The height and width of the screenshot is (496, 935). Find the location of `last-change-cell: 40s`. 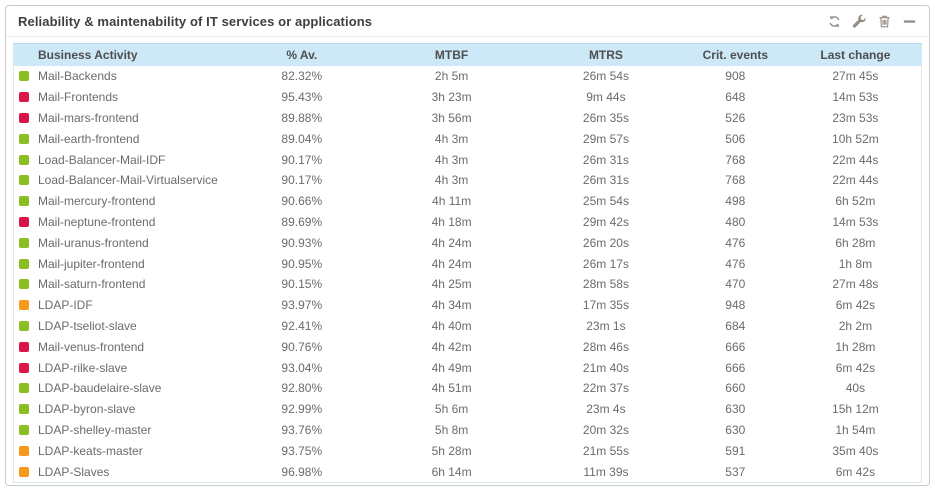

last-change-cell: 40s is located at coordinates (855, 388).